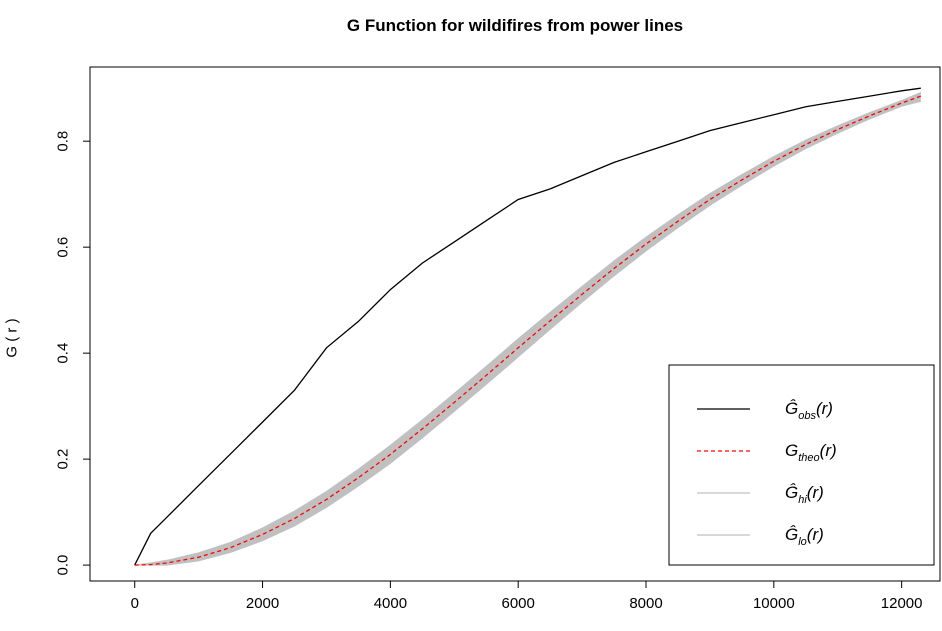 This screenshot has height=631, width=942. I want to click on y-axis: 0.0 0.2 0.4 0.6 0.8, so click(73, 353).